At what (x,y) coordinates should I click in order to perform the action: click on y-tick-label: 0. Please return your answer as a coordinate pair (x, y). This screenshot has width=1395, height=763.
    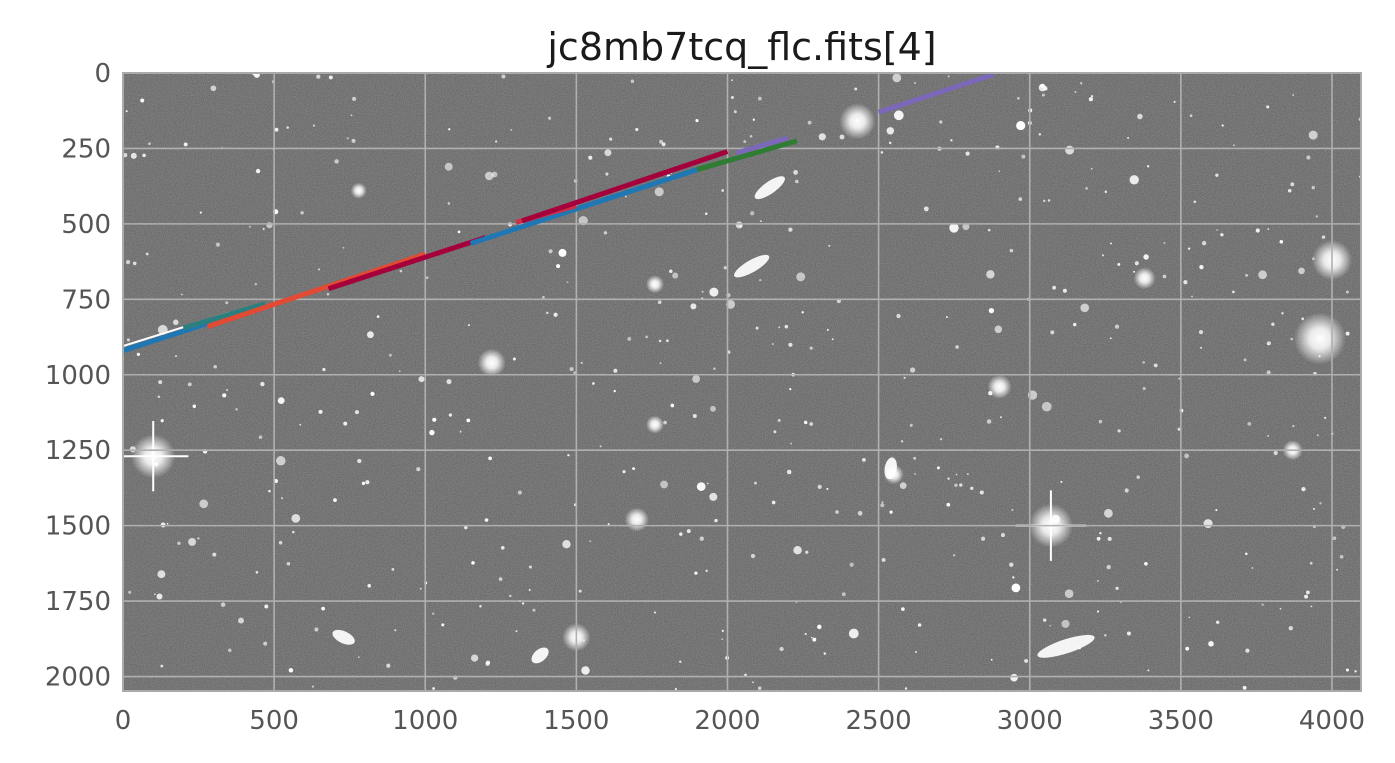
    Looking at the image, I should click on (102, 74).